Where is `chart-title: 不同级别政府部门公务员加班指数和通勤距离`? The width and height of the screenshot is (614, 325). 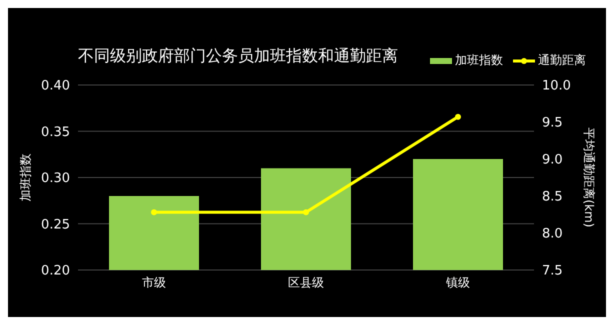 chart-title: 不同级别政府部门公务员加班指数和通勤距离 is located at coordinates (238, 56).